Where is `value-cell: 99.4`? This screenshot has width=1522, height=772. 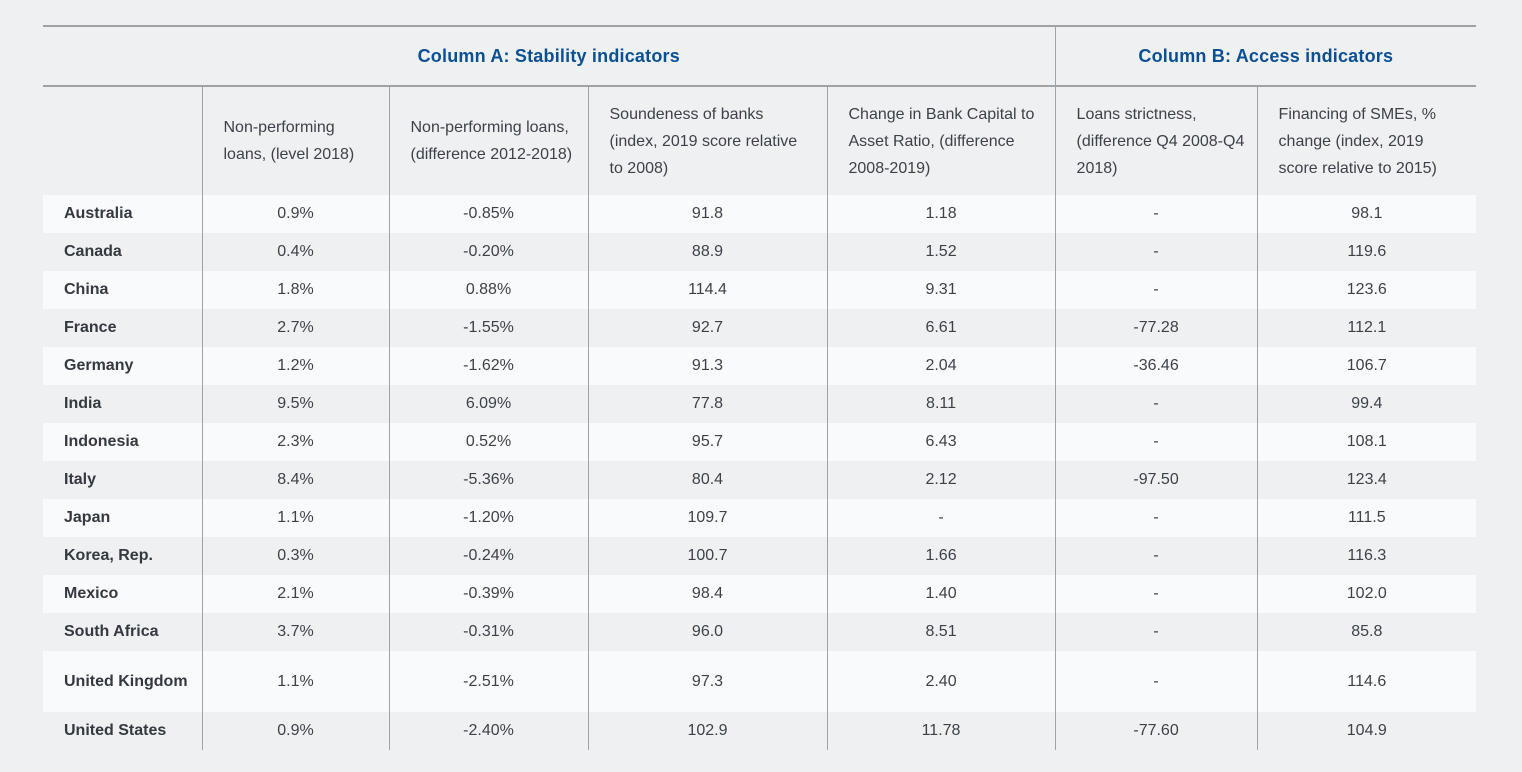
value-cell: 99.4 is located at coordinates (1366, 404).